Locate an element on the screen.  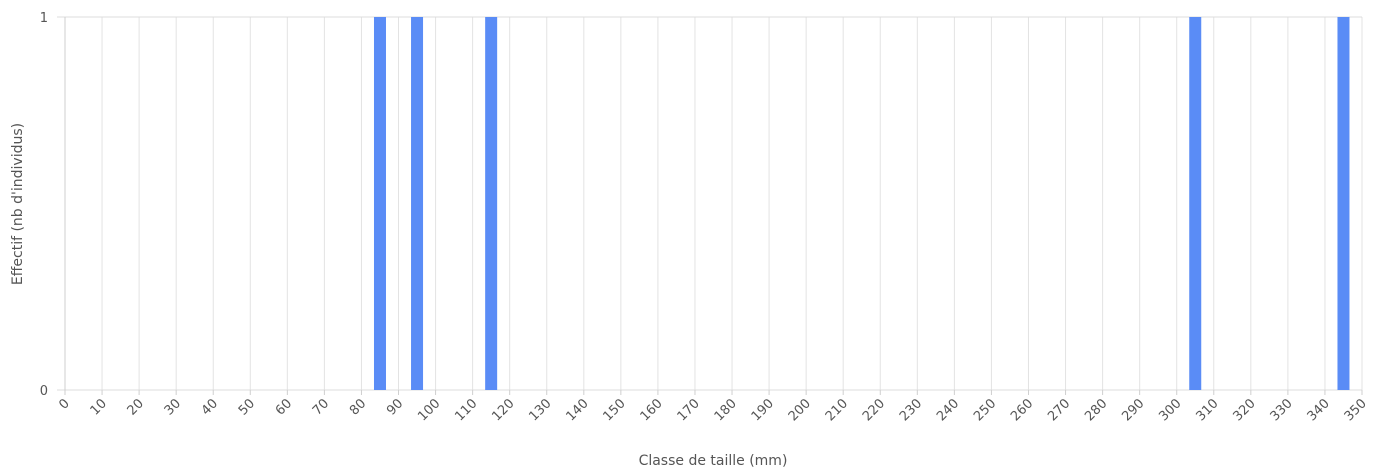
x-tick-label: 240 is located at coordinates (948, 410).